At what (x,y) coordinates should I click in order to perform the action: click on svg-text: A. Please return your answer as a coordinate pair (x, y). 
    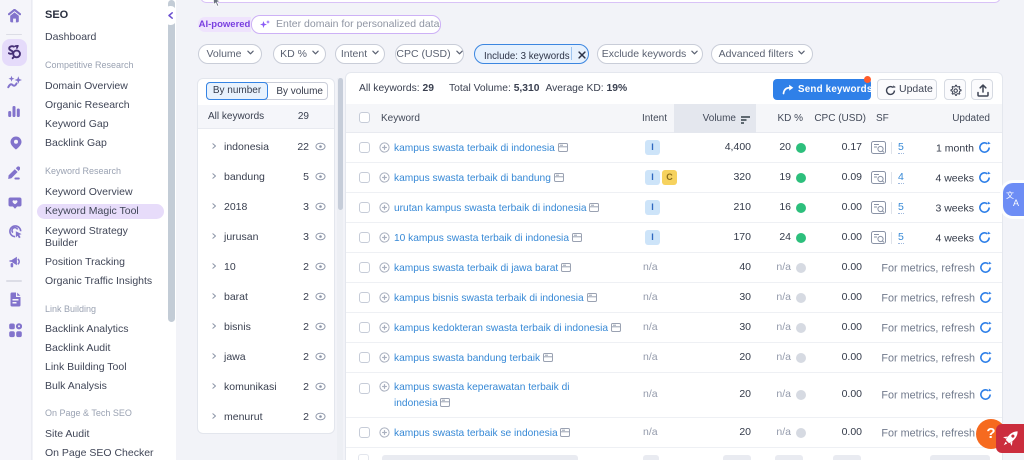
    Looking at the image, I should click on (1016, 202).